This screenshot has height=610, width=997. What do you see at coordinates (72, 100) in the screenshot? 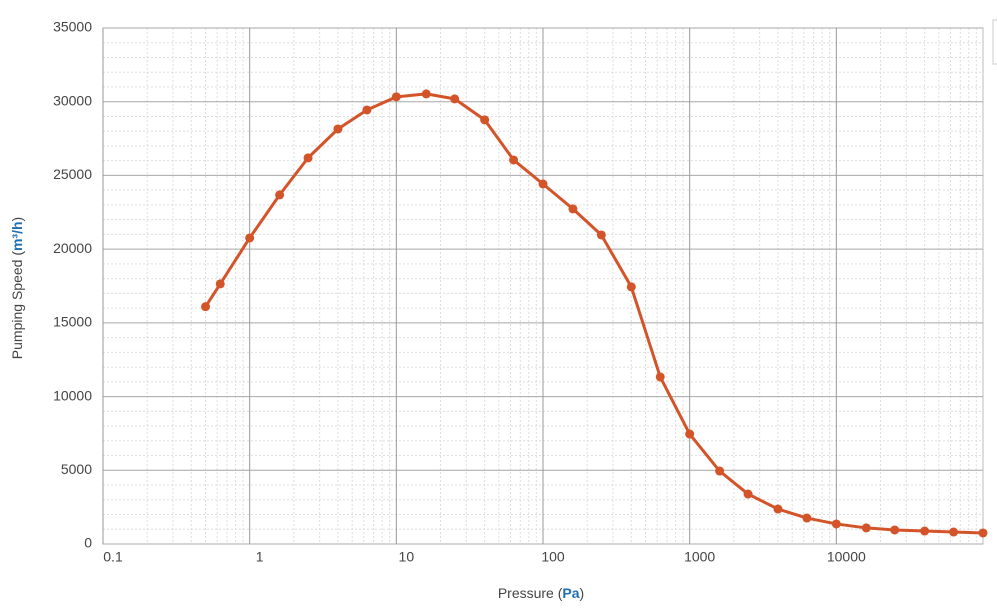
I see `y-tick-label: 30000` at bounding box center [72, 100].